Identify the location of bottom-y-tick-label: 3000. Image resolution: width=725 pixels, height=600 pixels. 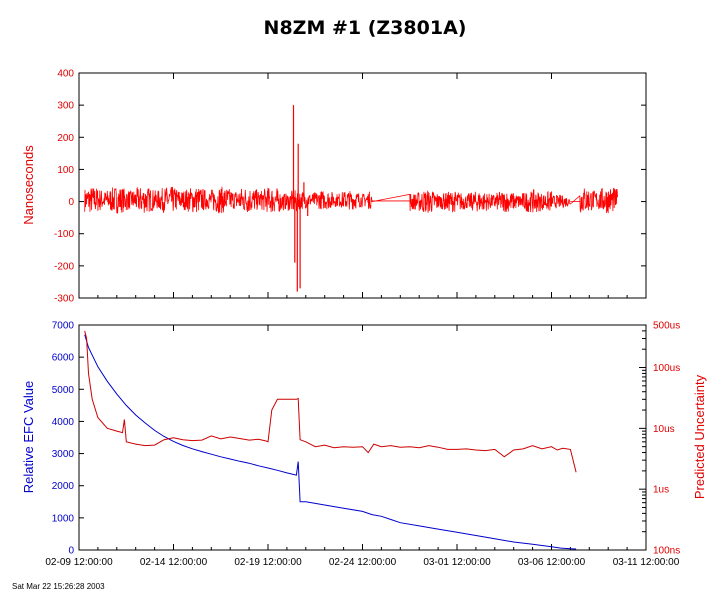
(63, 454).